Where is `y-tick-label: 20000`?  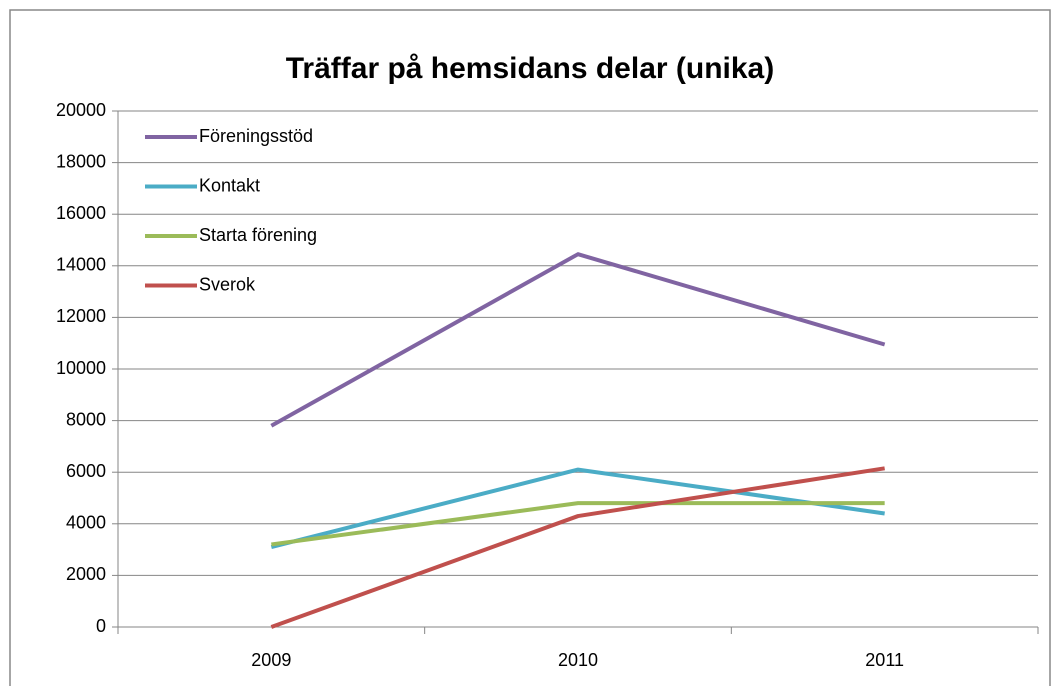
y-tick-label: 20000 is located at coordinates (81, 110).